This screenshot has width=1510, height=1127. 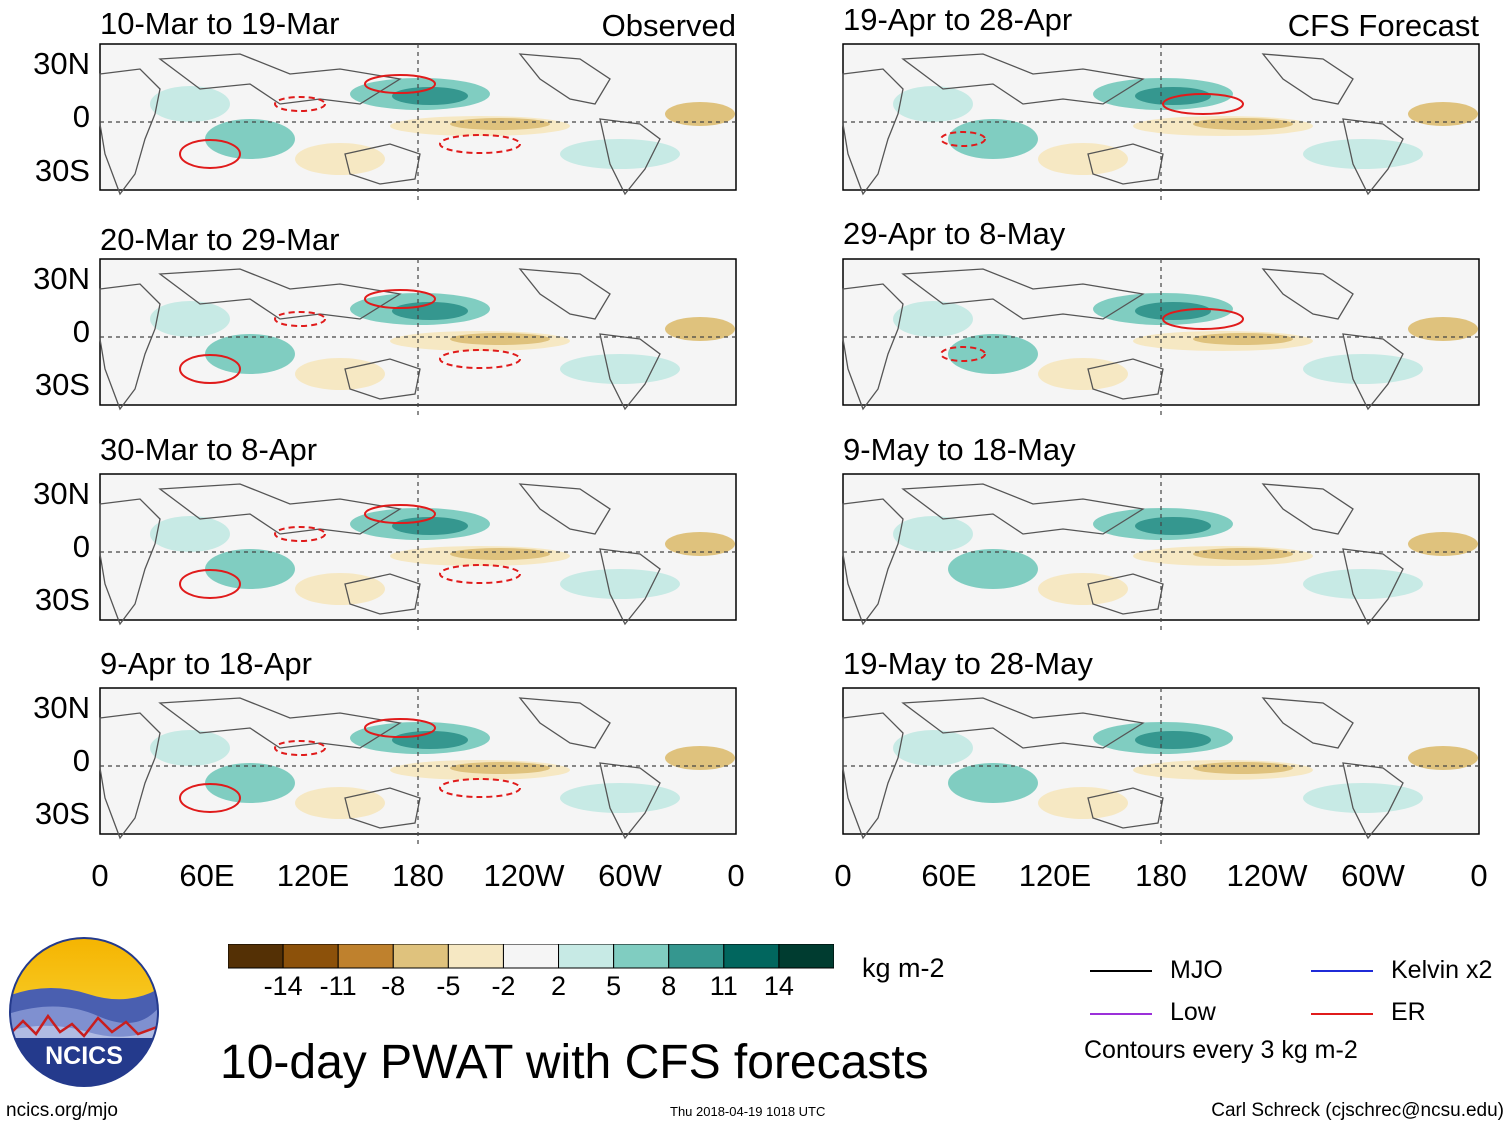 I want to click on colorbar-tick-label: -14, so click(x=283, y=986).